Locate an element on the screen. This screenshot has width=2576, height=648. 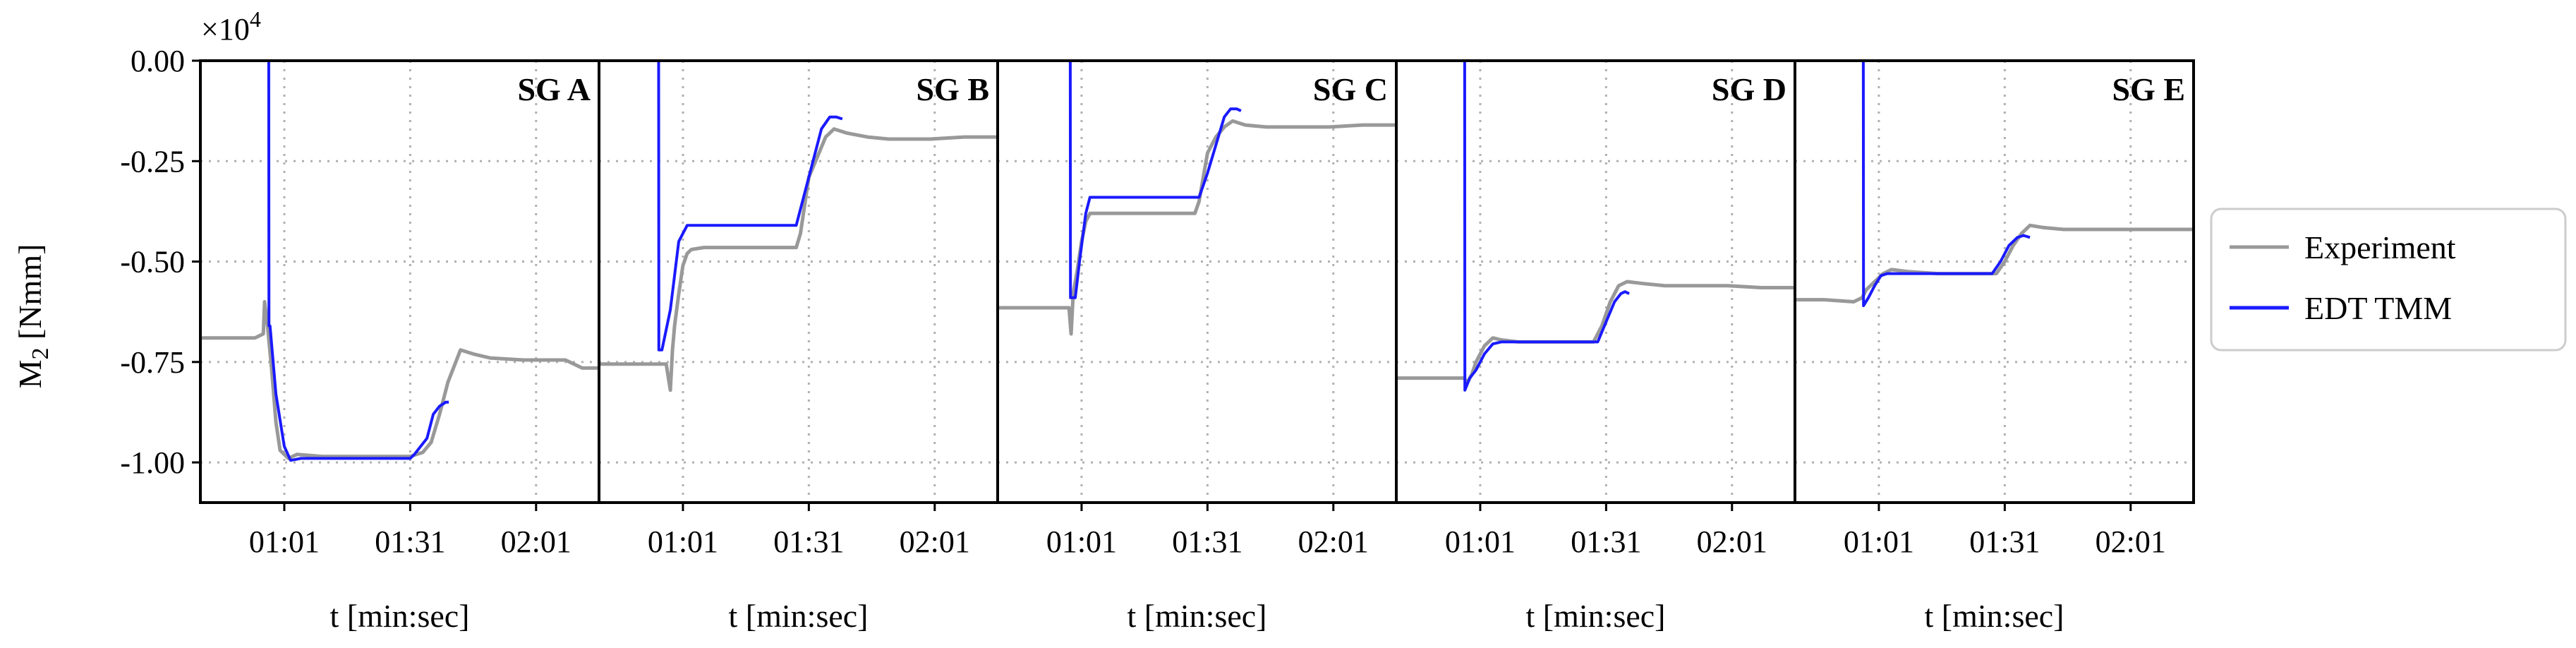
y-tick-label: -0.50 is located at coordinates (152, 262).